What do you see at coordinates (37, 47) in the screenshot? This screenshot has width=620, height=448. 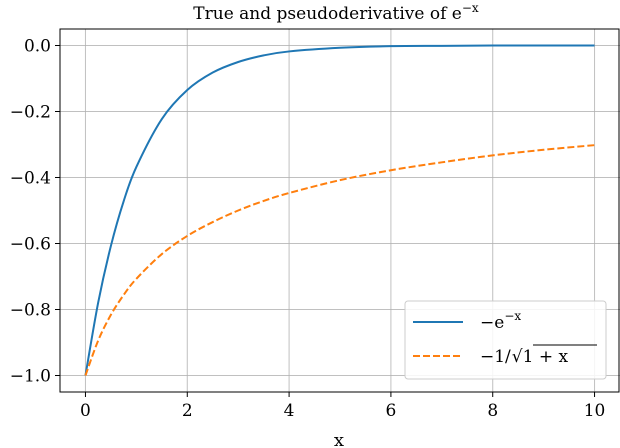 I see `y-tick-label: 0.0` at bounding box center [37, 47].